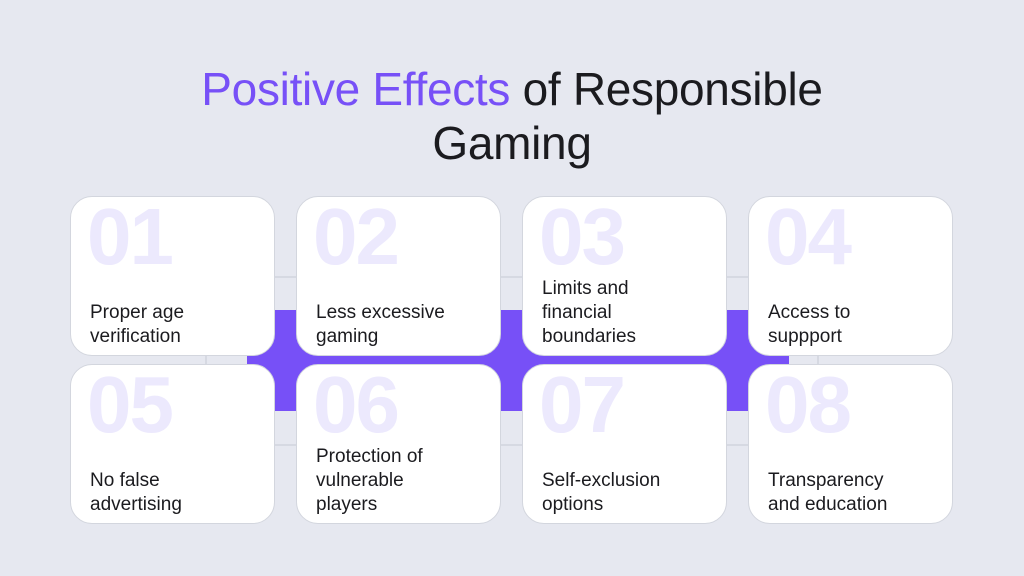 The width and height of the screenshot is (1024, 576). I want to click on card-04: 04 Access to suppport, so click(850, 276).